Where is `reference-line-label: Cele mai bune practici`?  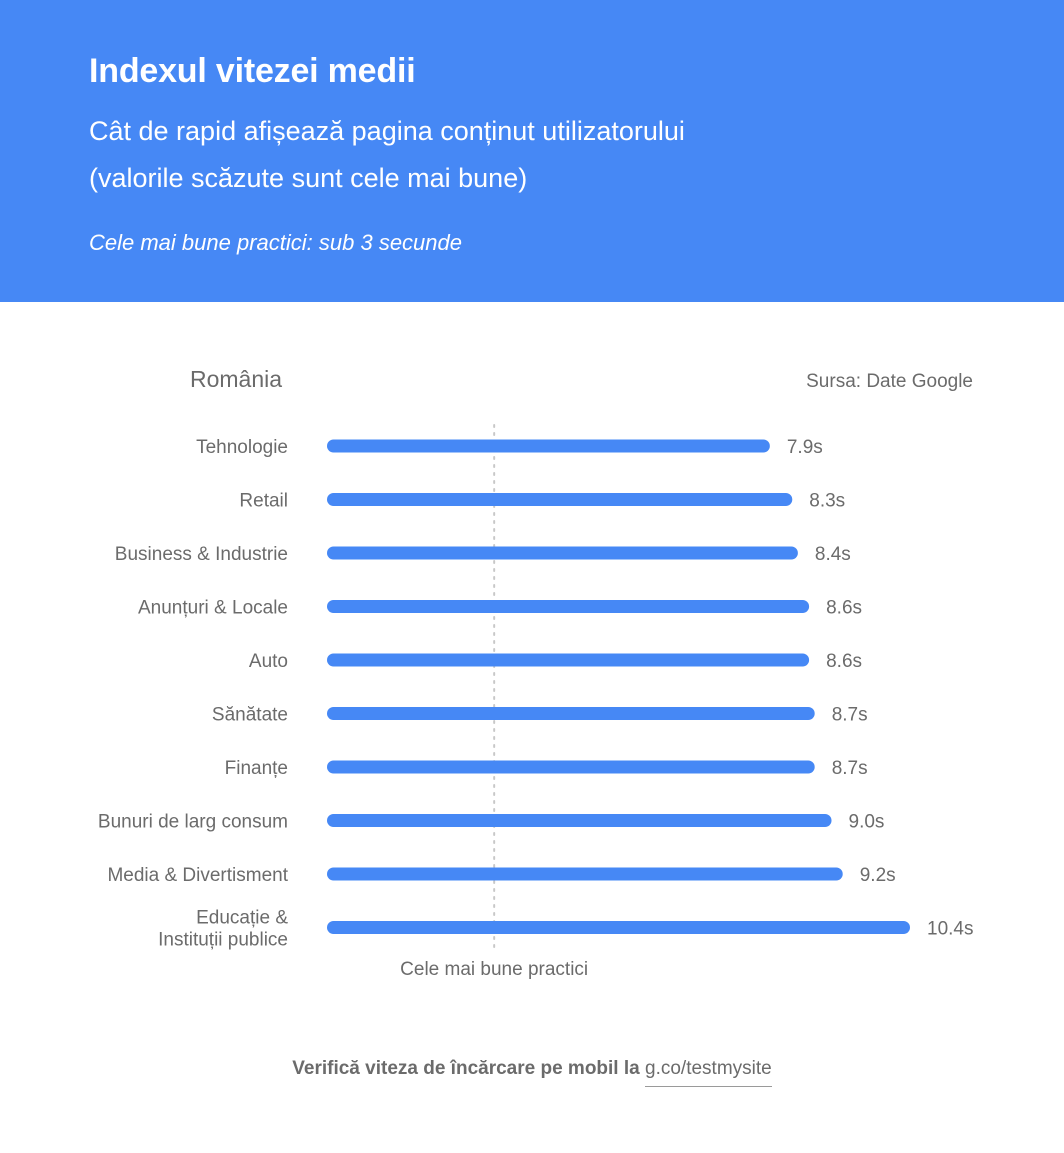 reference-line-label: Cele mai bune practici is located at coordinates (494, 969).